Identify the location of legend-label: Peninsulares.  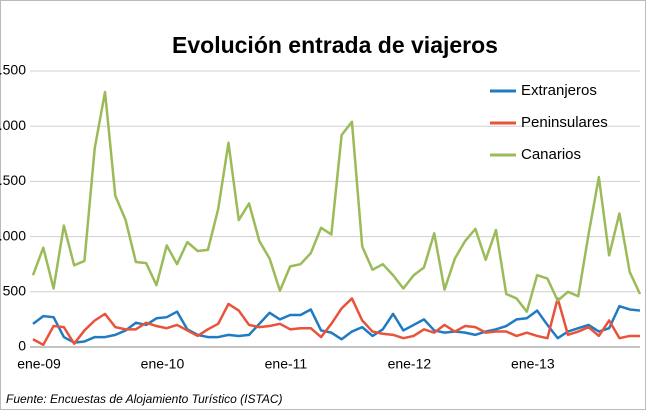
(564, 122).